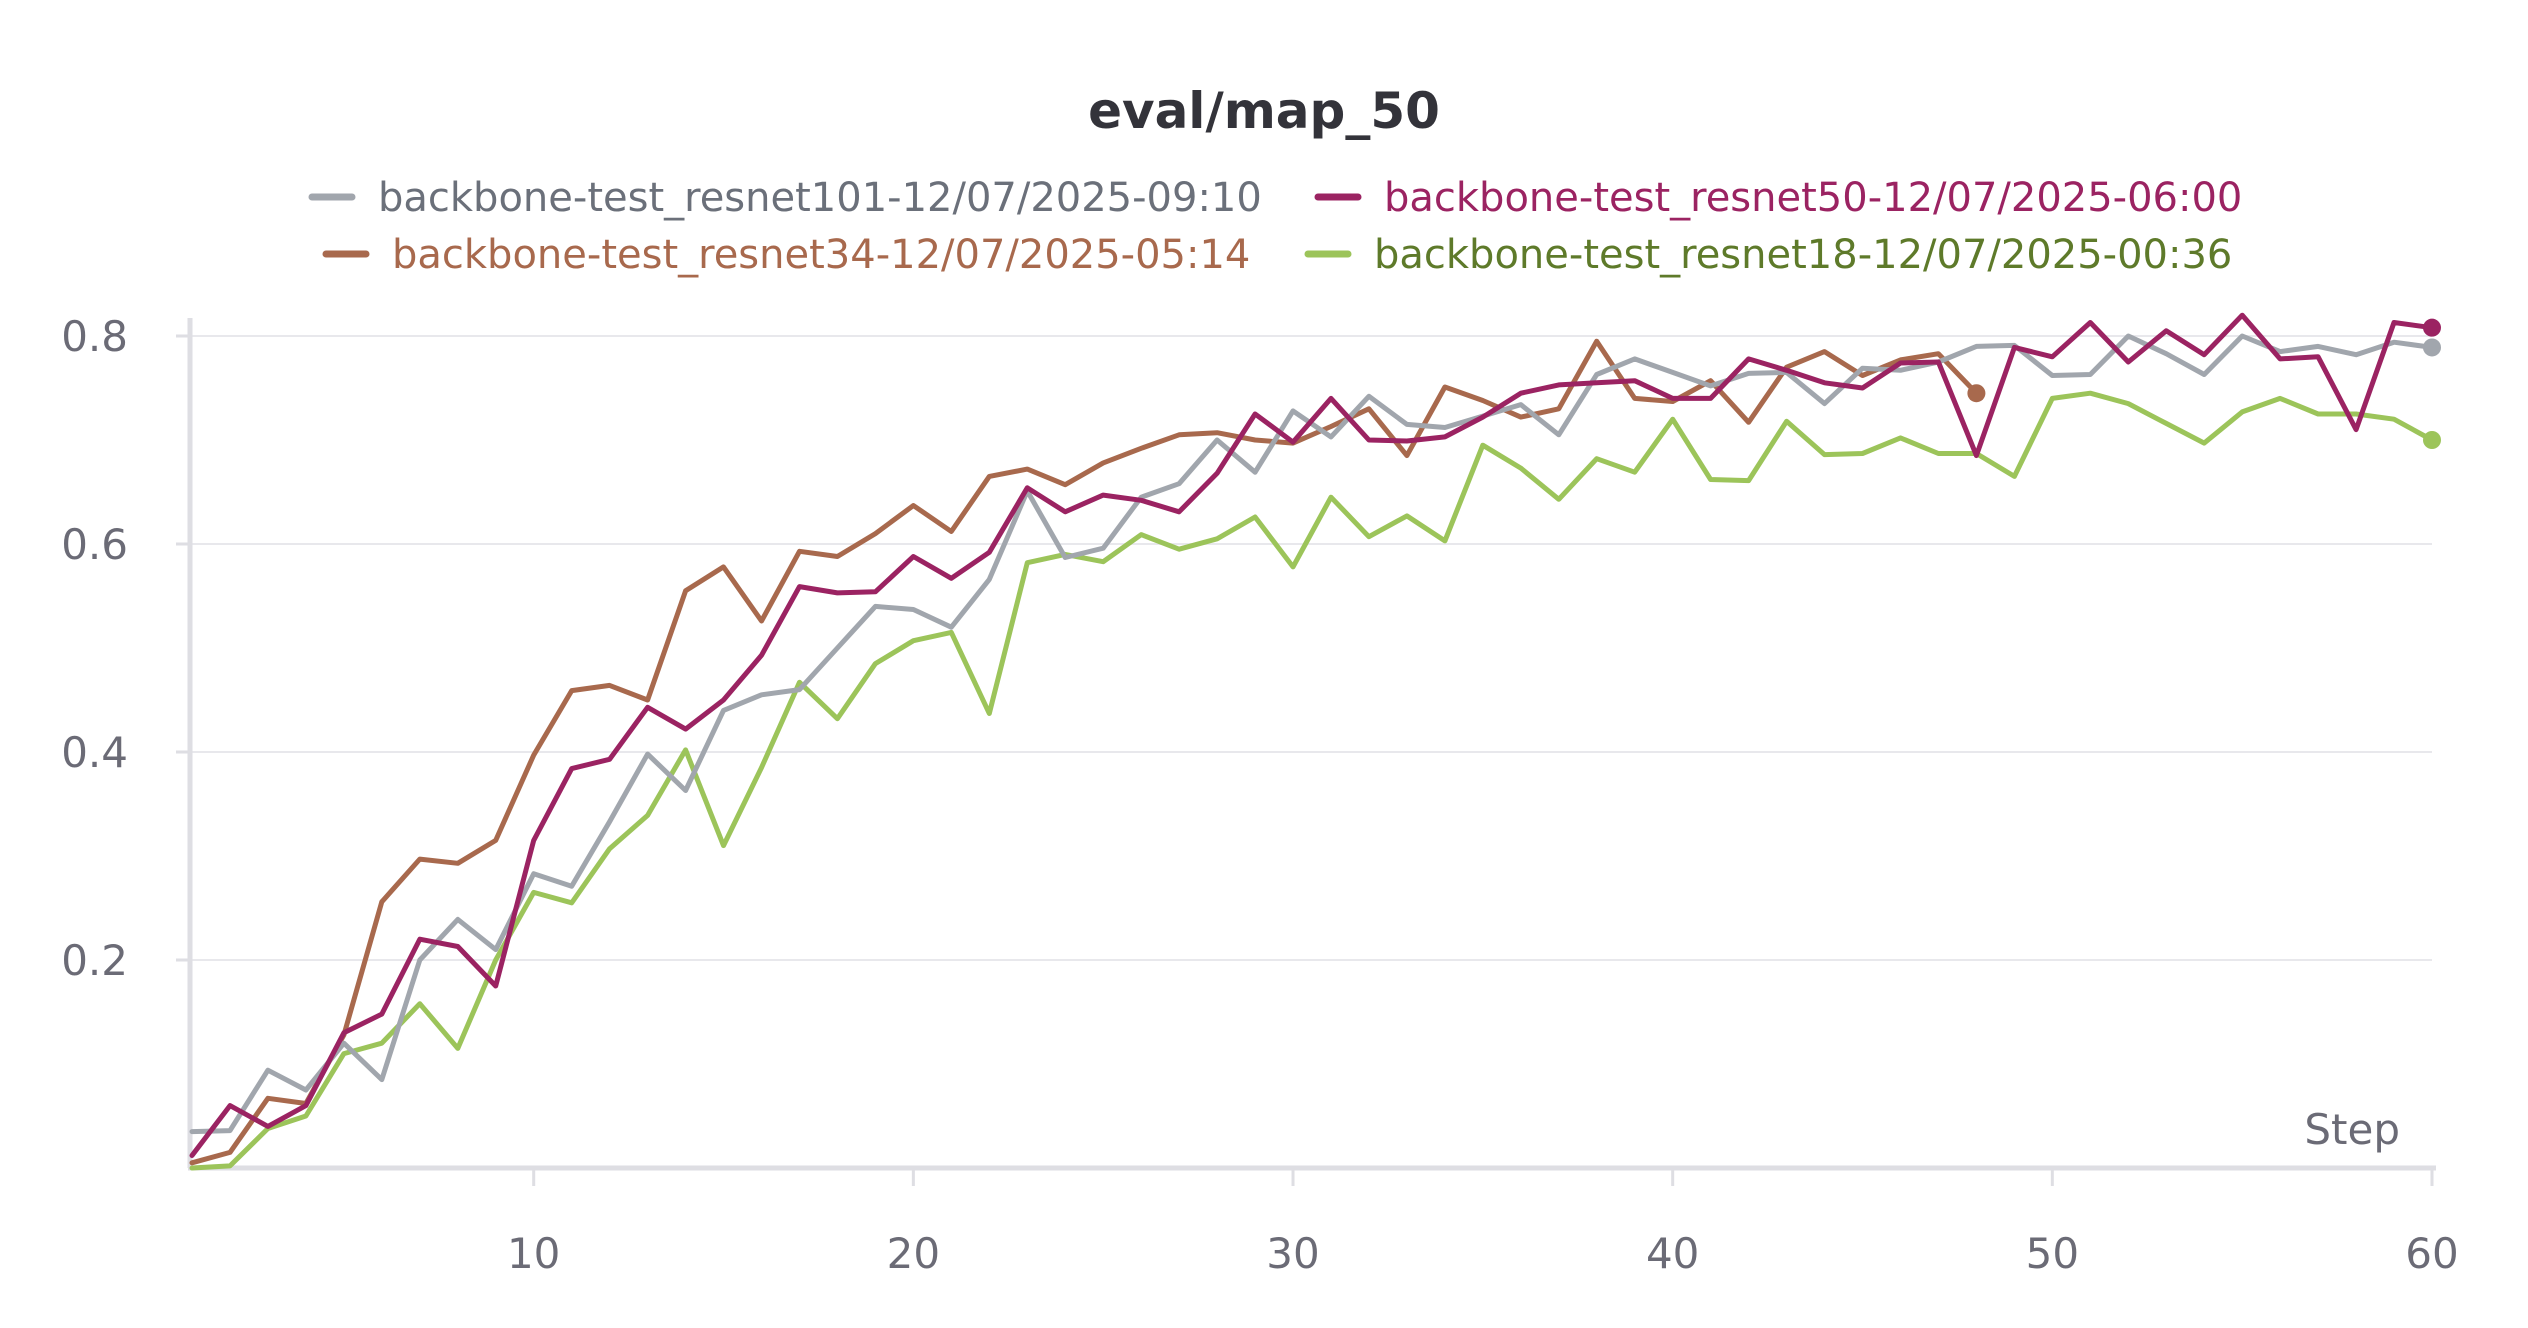  I want to click on y-tick-label: 0.8, so click(94, 336).